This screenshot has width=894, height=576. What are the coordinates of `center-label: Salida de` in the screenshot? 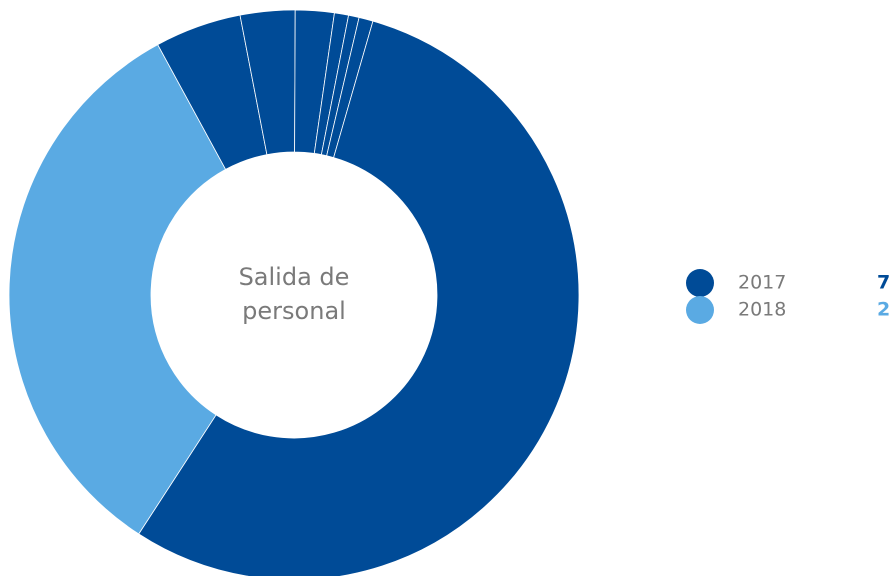 It's located at (294, 277).